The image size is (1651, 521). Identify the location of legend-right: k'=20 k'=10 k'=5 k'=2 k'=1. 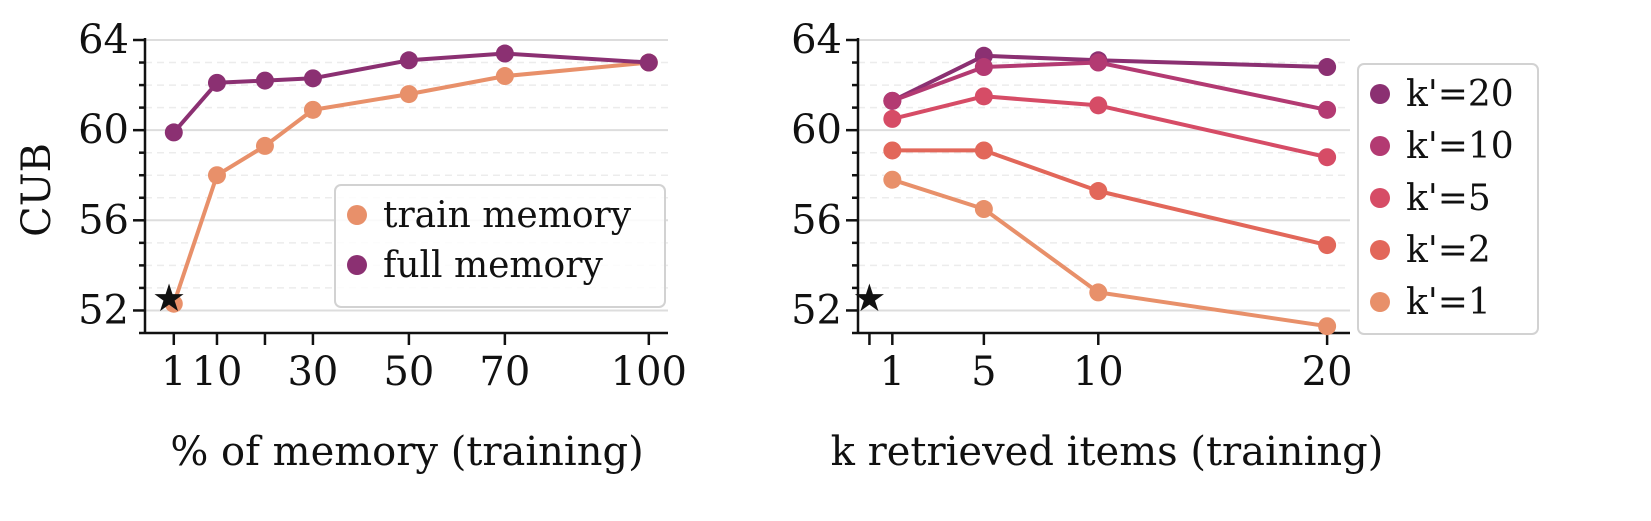
(1448, 199).